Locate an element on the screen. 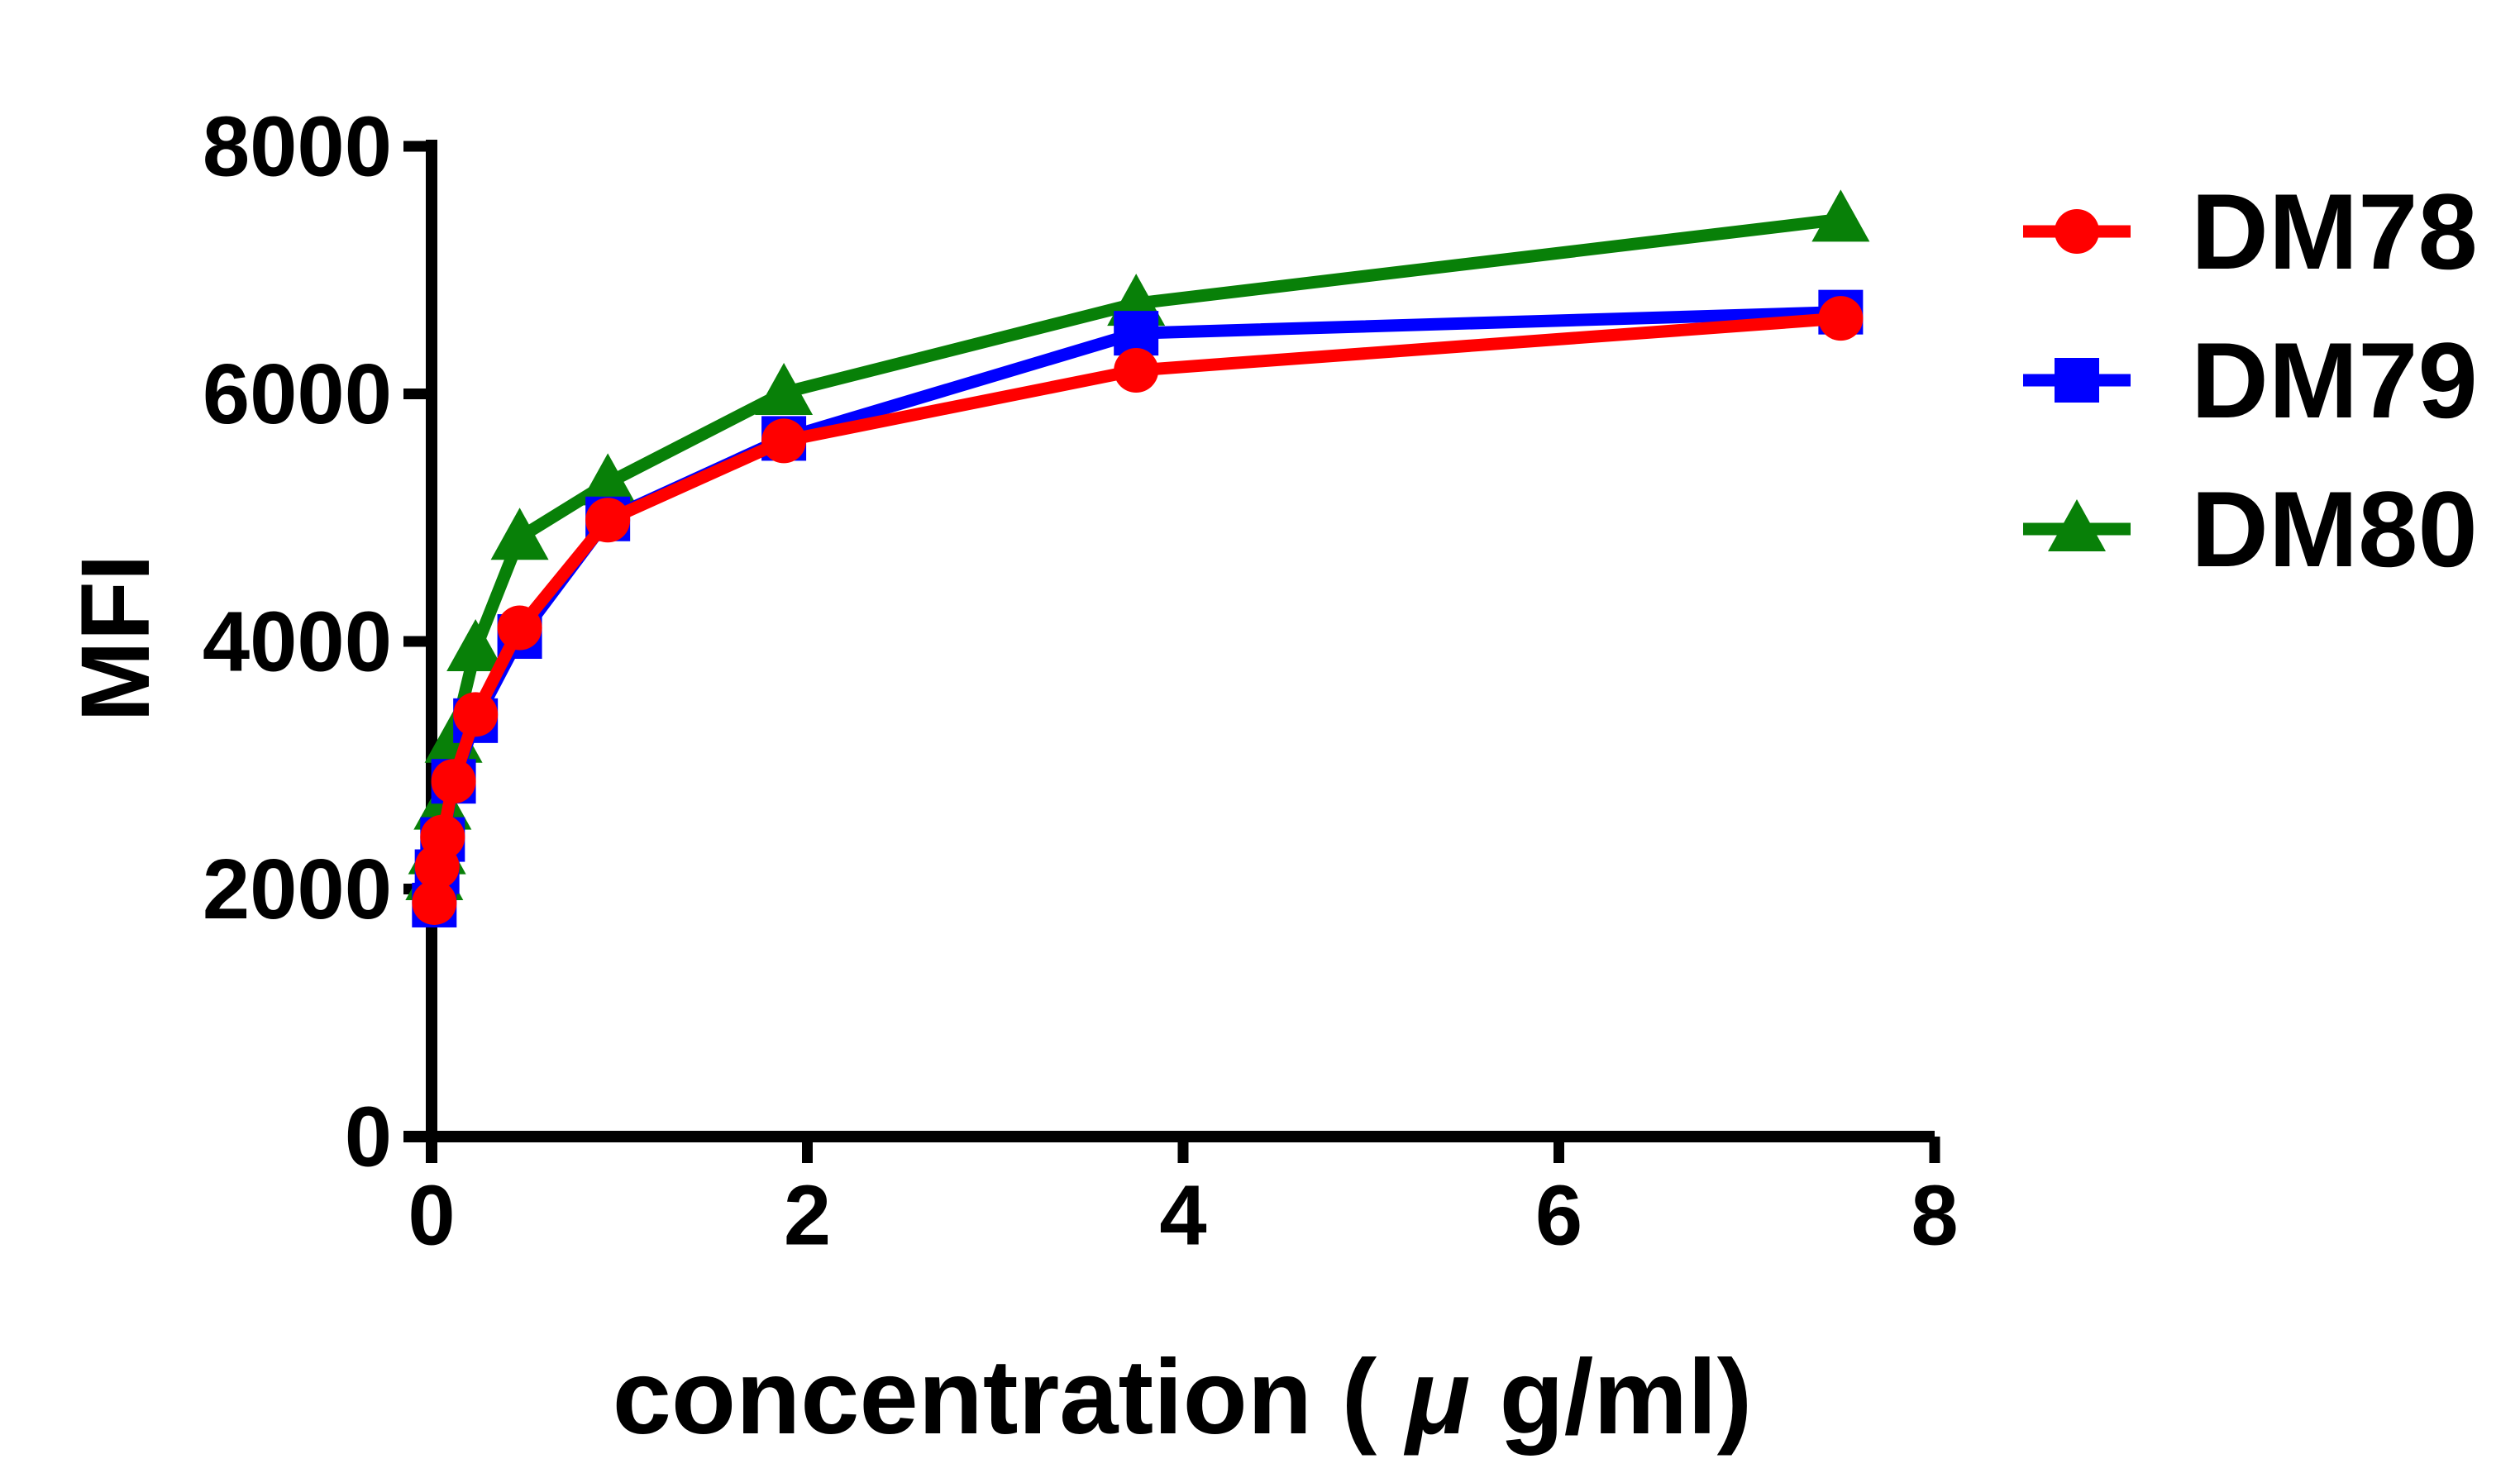 This screenshot has width=2520, height=1473. x-axis-title: concentration ( μ g/ml) is located at coordinates (1183, 1397).